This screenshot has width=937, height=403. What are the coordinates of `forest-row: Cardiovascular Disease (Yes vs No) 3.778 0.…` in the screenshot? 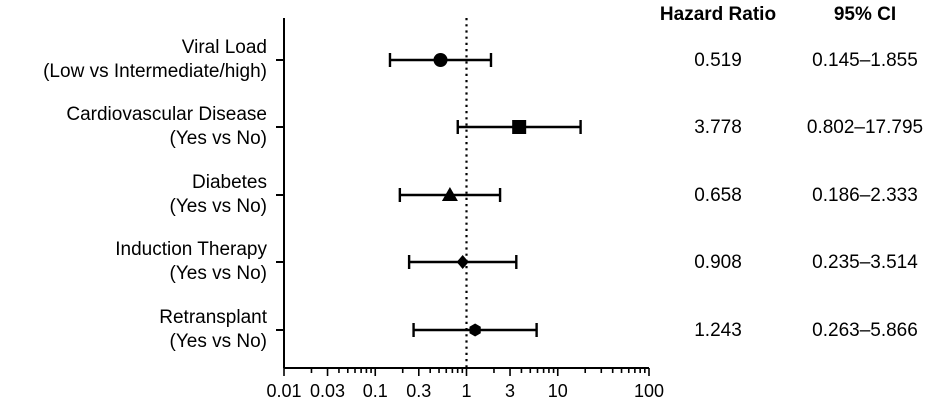 It's located at (494, 126).